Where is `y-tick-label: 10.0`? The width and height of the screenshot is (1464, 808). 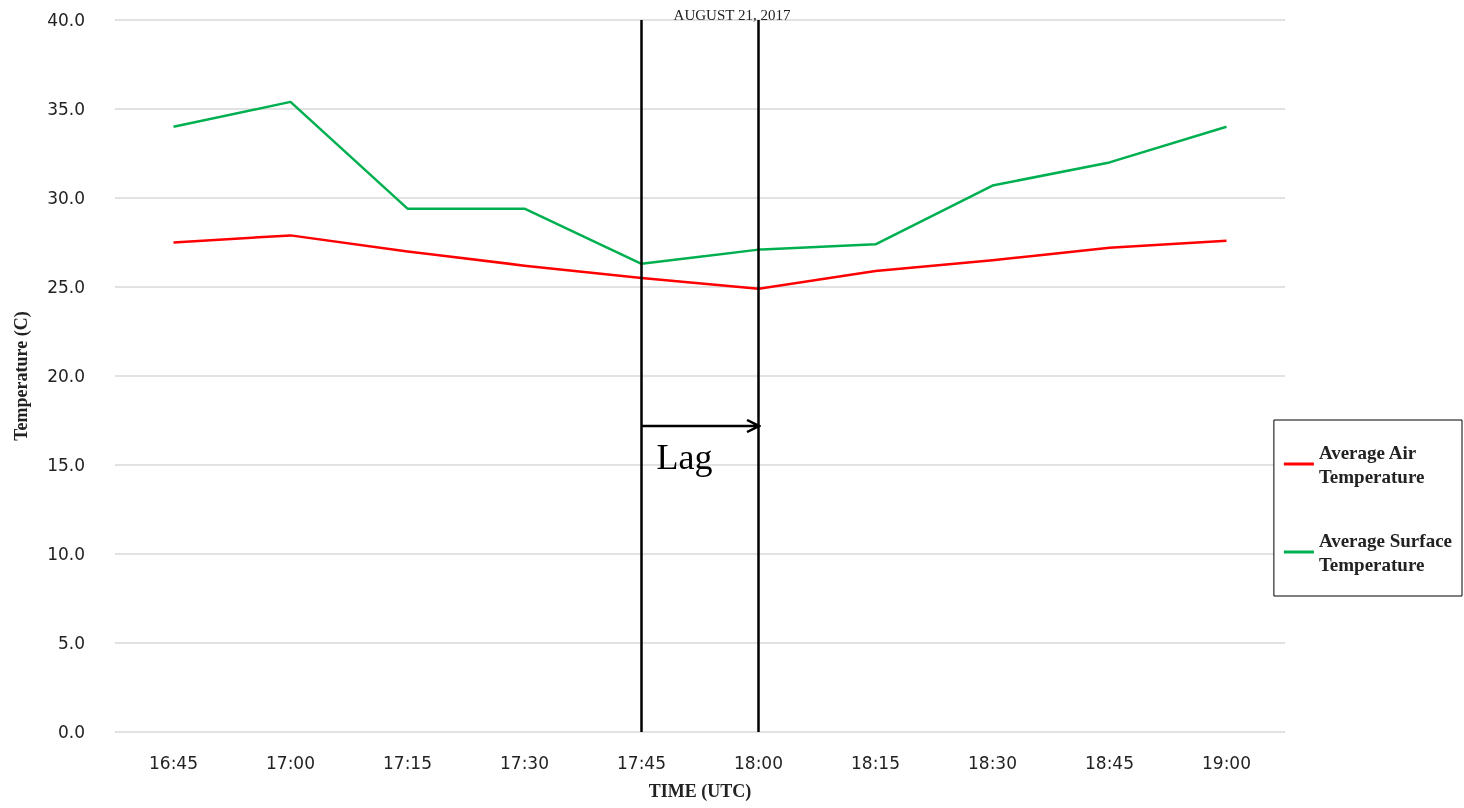
y-tick-label: 10.0 is located at coordinates (66, 554).